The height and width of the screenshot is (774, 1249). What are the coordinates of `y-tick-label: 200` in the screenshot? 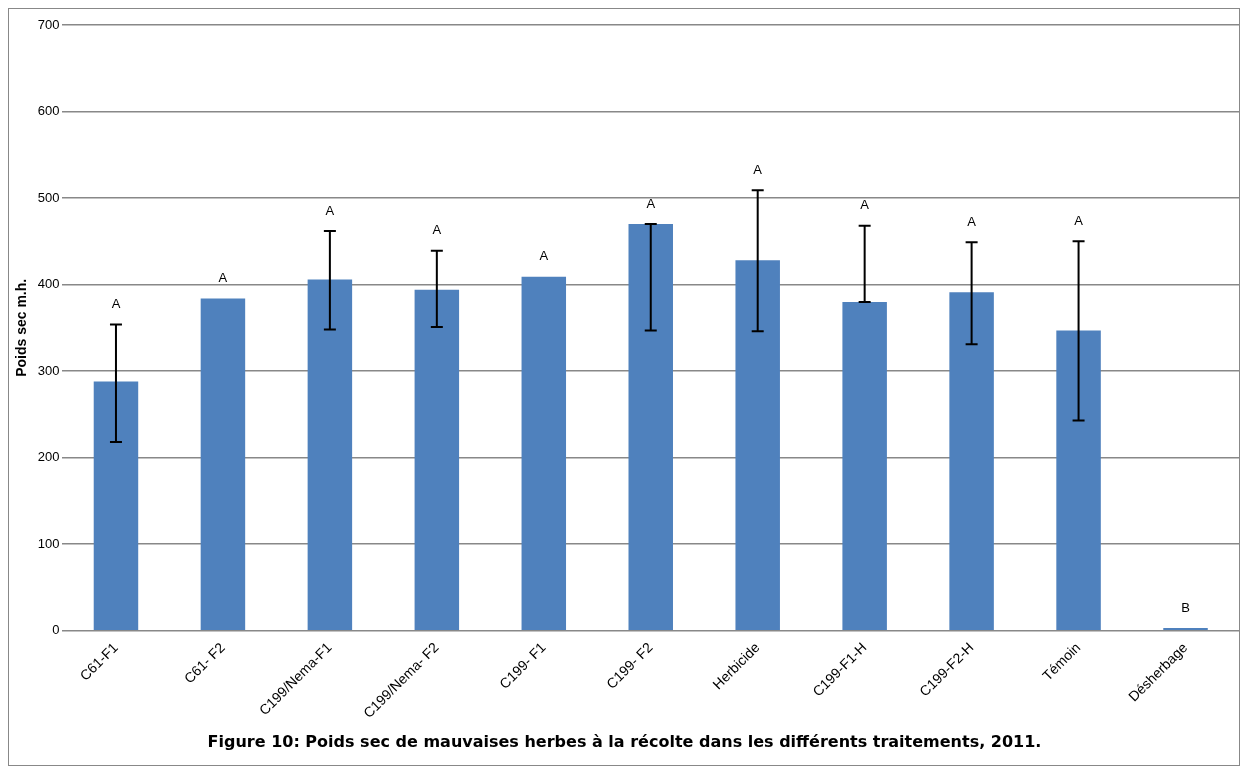 It's located at (48, 457).